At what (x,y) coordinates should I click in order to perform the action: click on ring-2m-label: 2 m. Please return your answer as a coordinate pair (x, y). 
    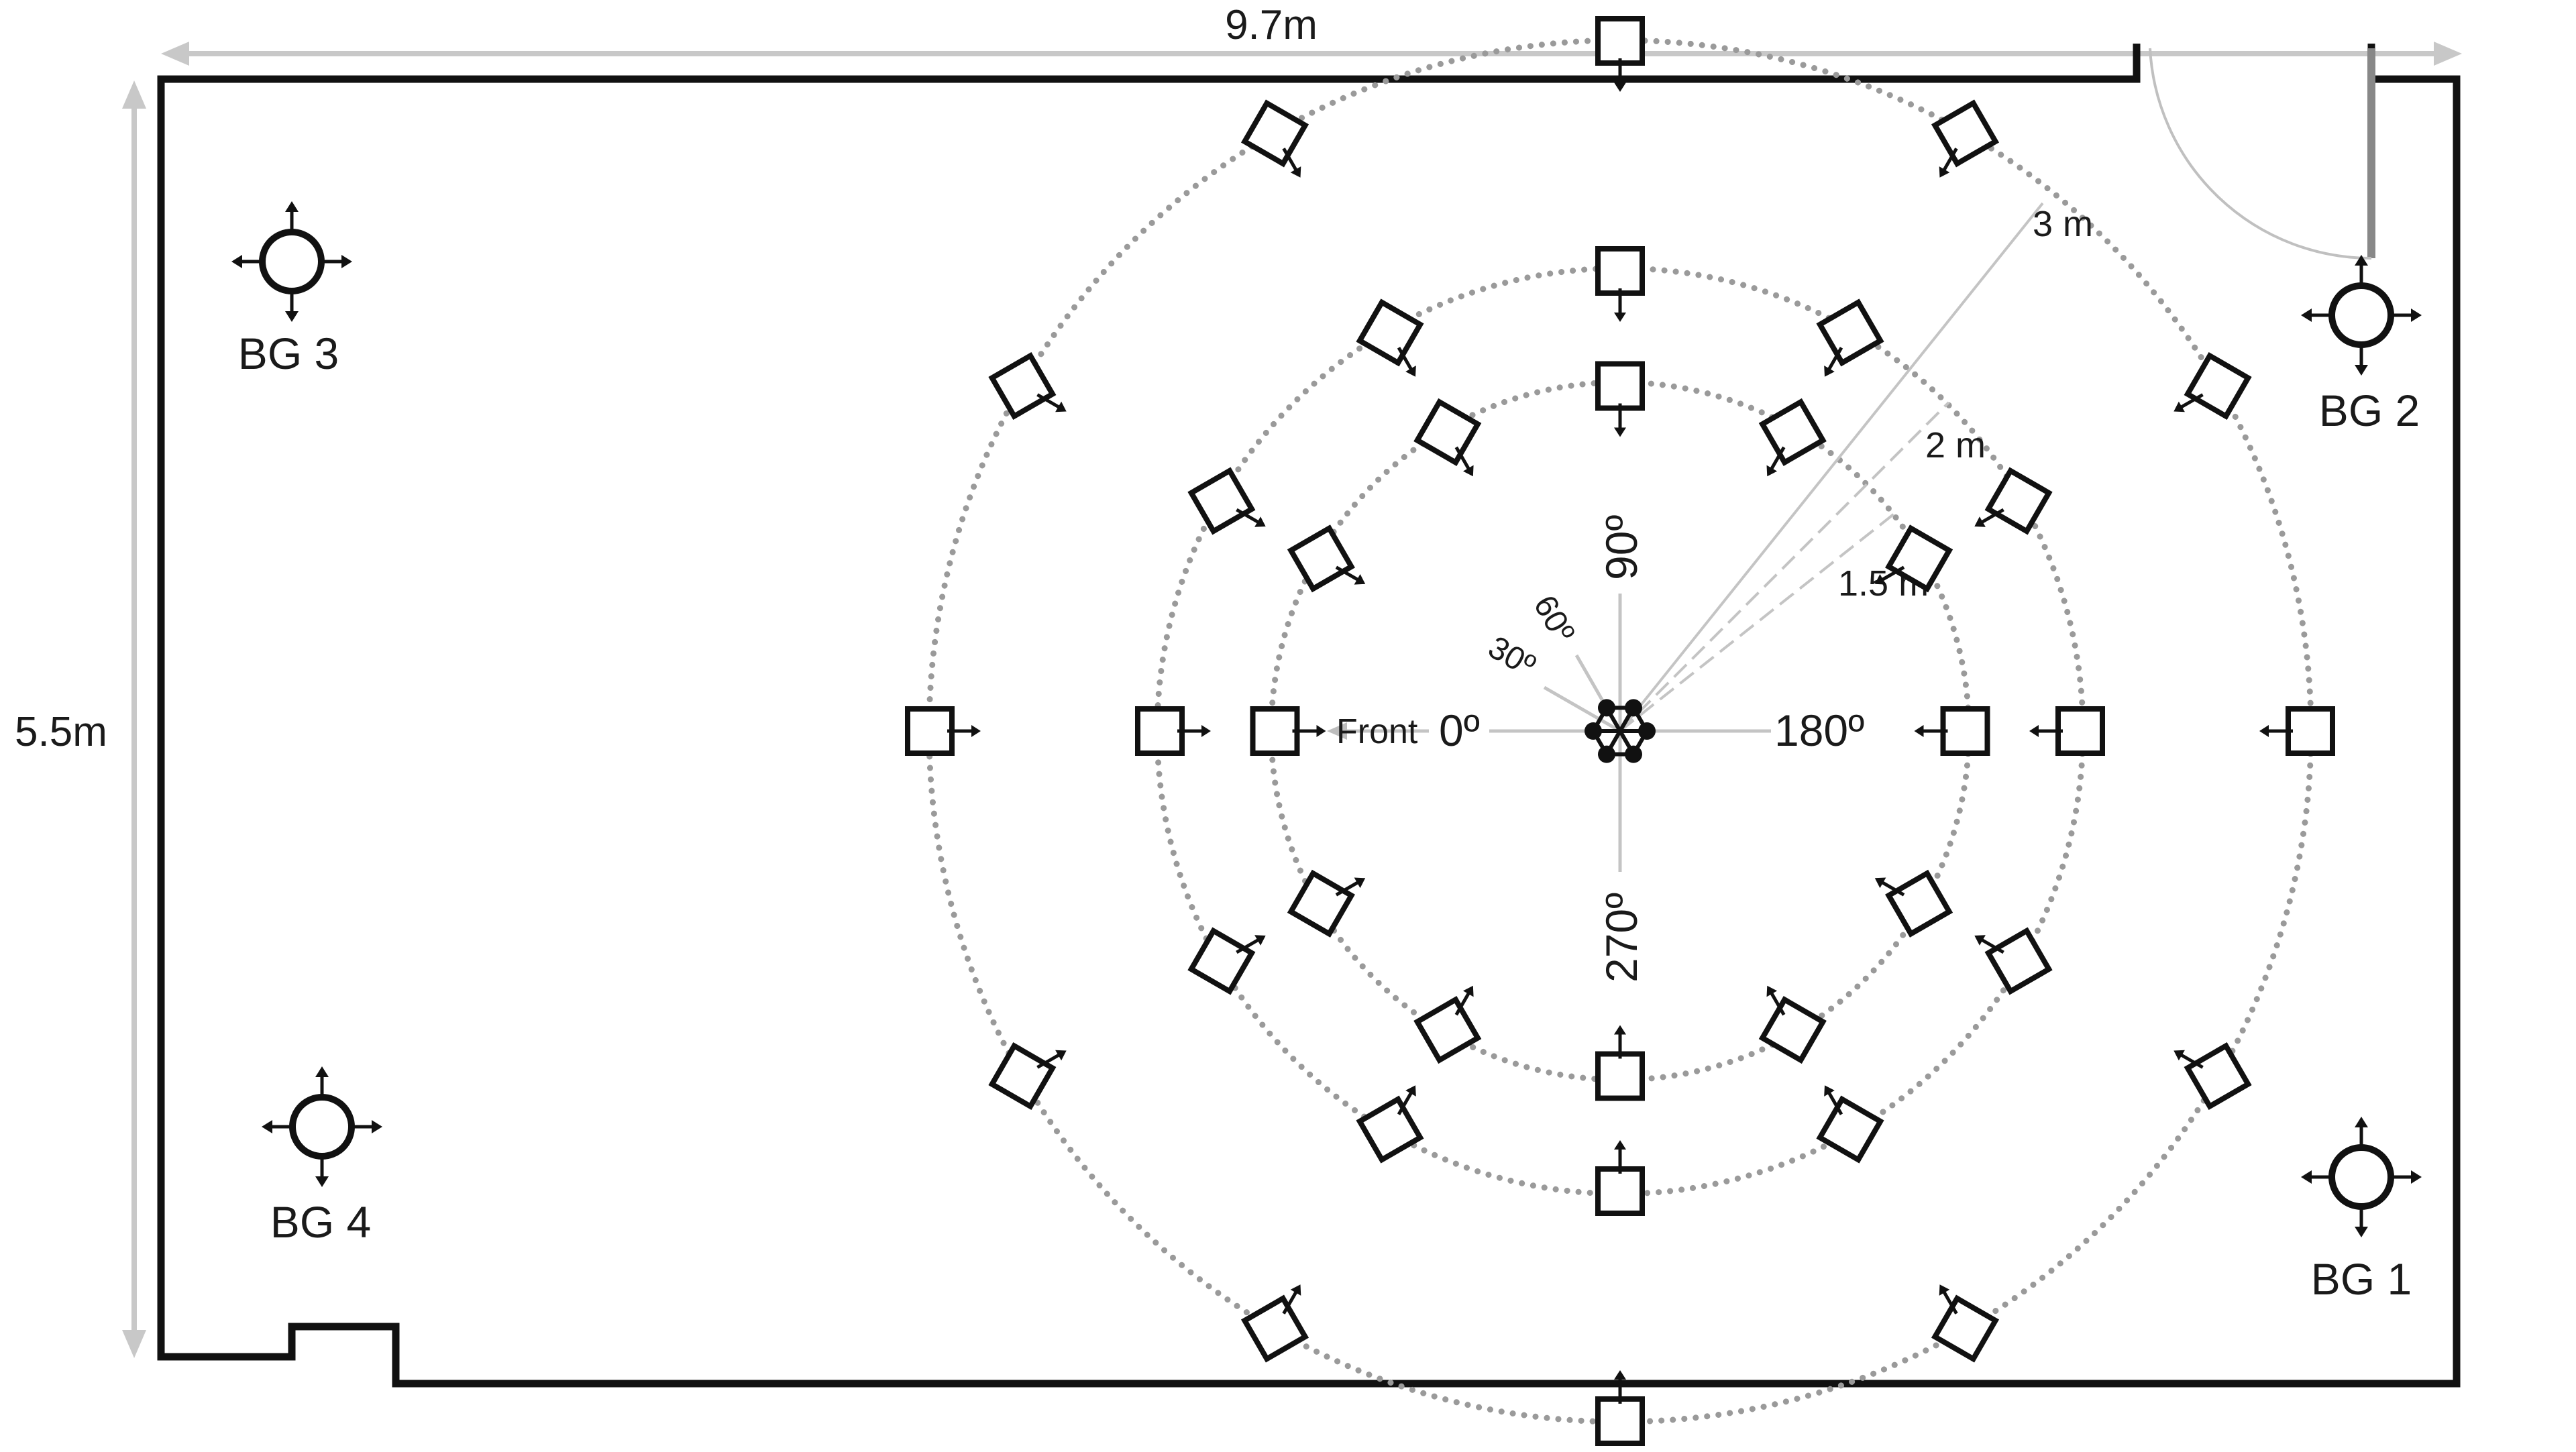
    Looking at the image, I should click on (1955, 445).